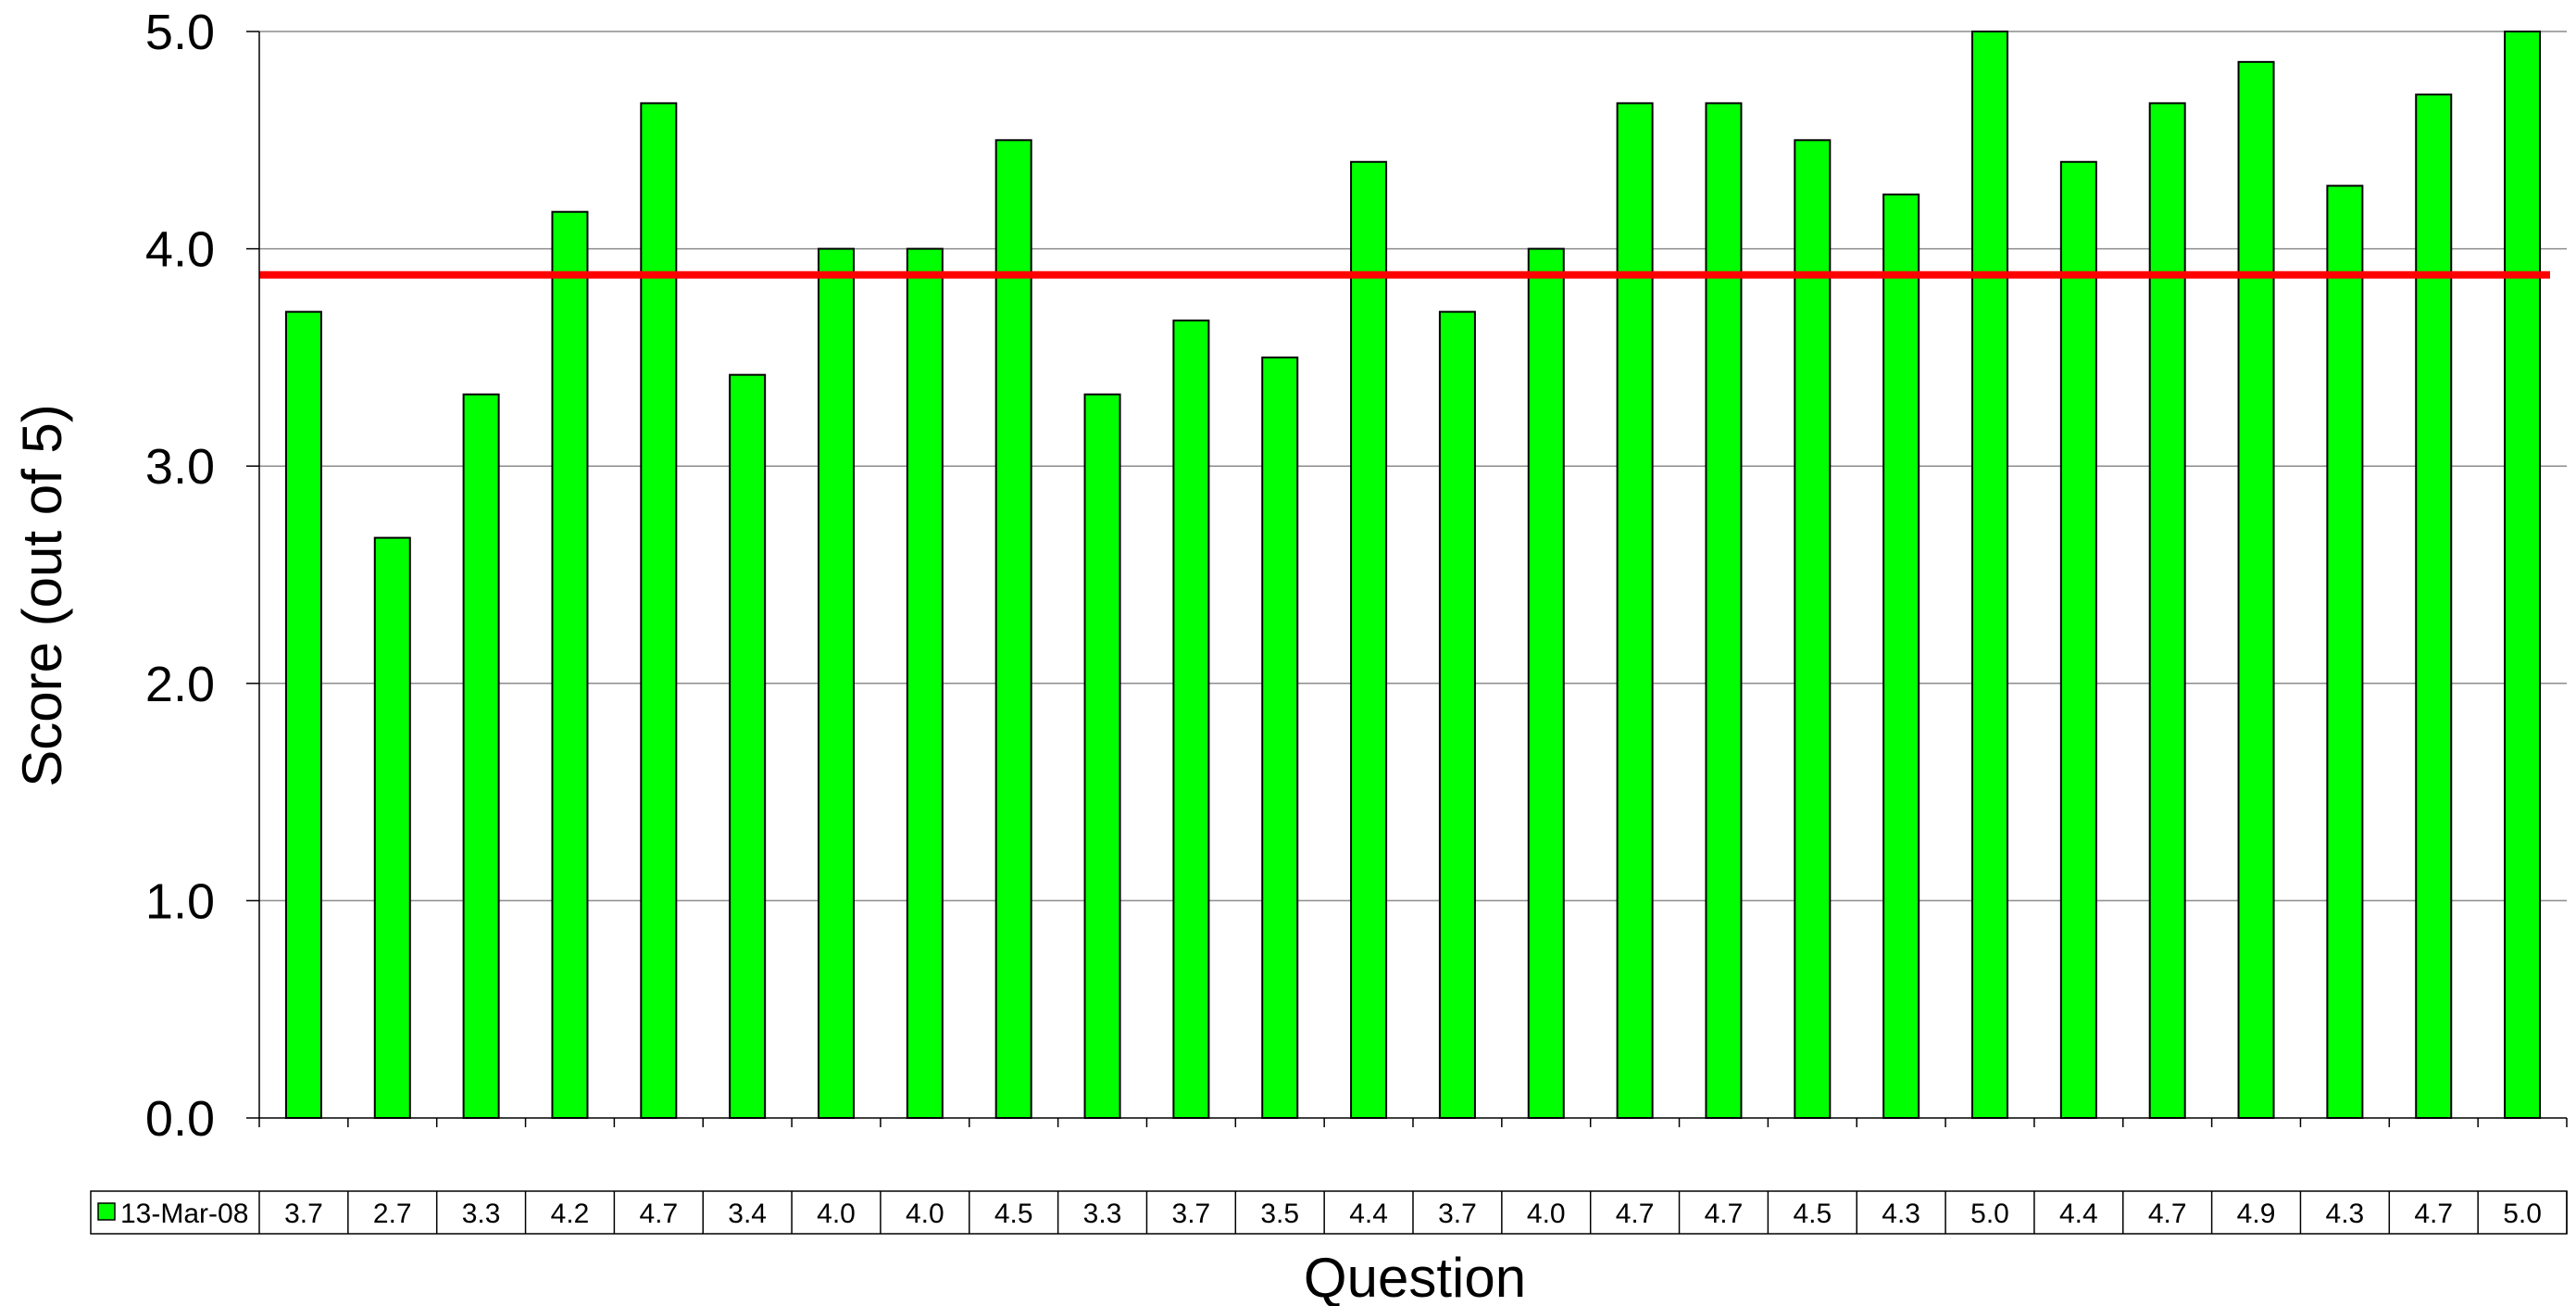  What do you see at coordinates (570, 1214) in the screenshot?
I see `data-table-value: 4.2` at bounding box center [570, 1214].